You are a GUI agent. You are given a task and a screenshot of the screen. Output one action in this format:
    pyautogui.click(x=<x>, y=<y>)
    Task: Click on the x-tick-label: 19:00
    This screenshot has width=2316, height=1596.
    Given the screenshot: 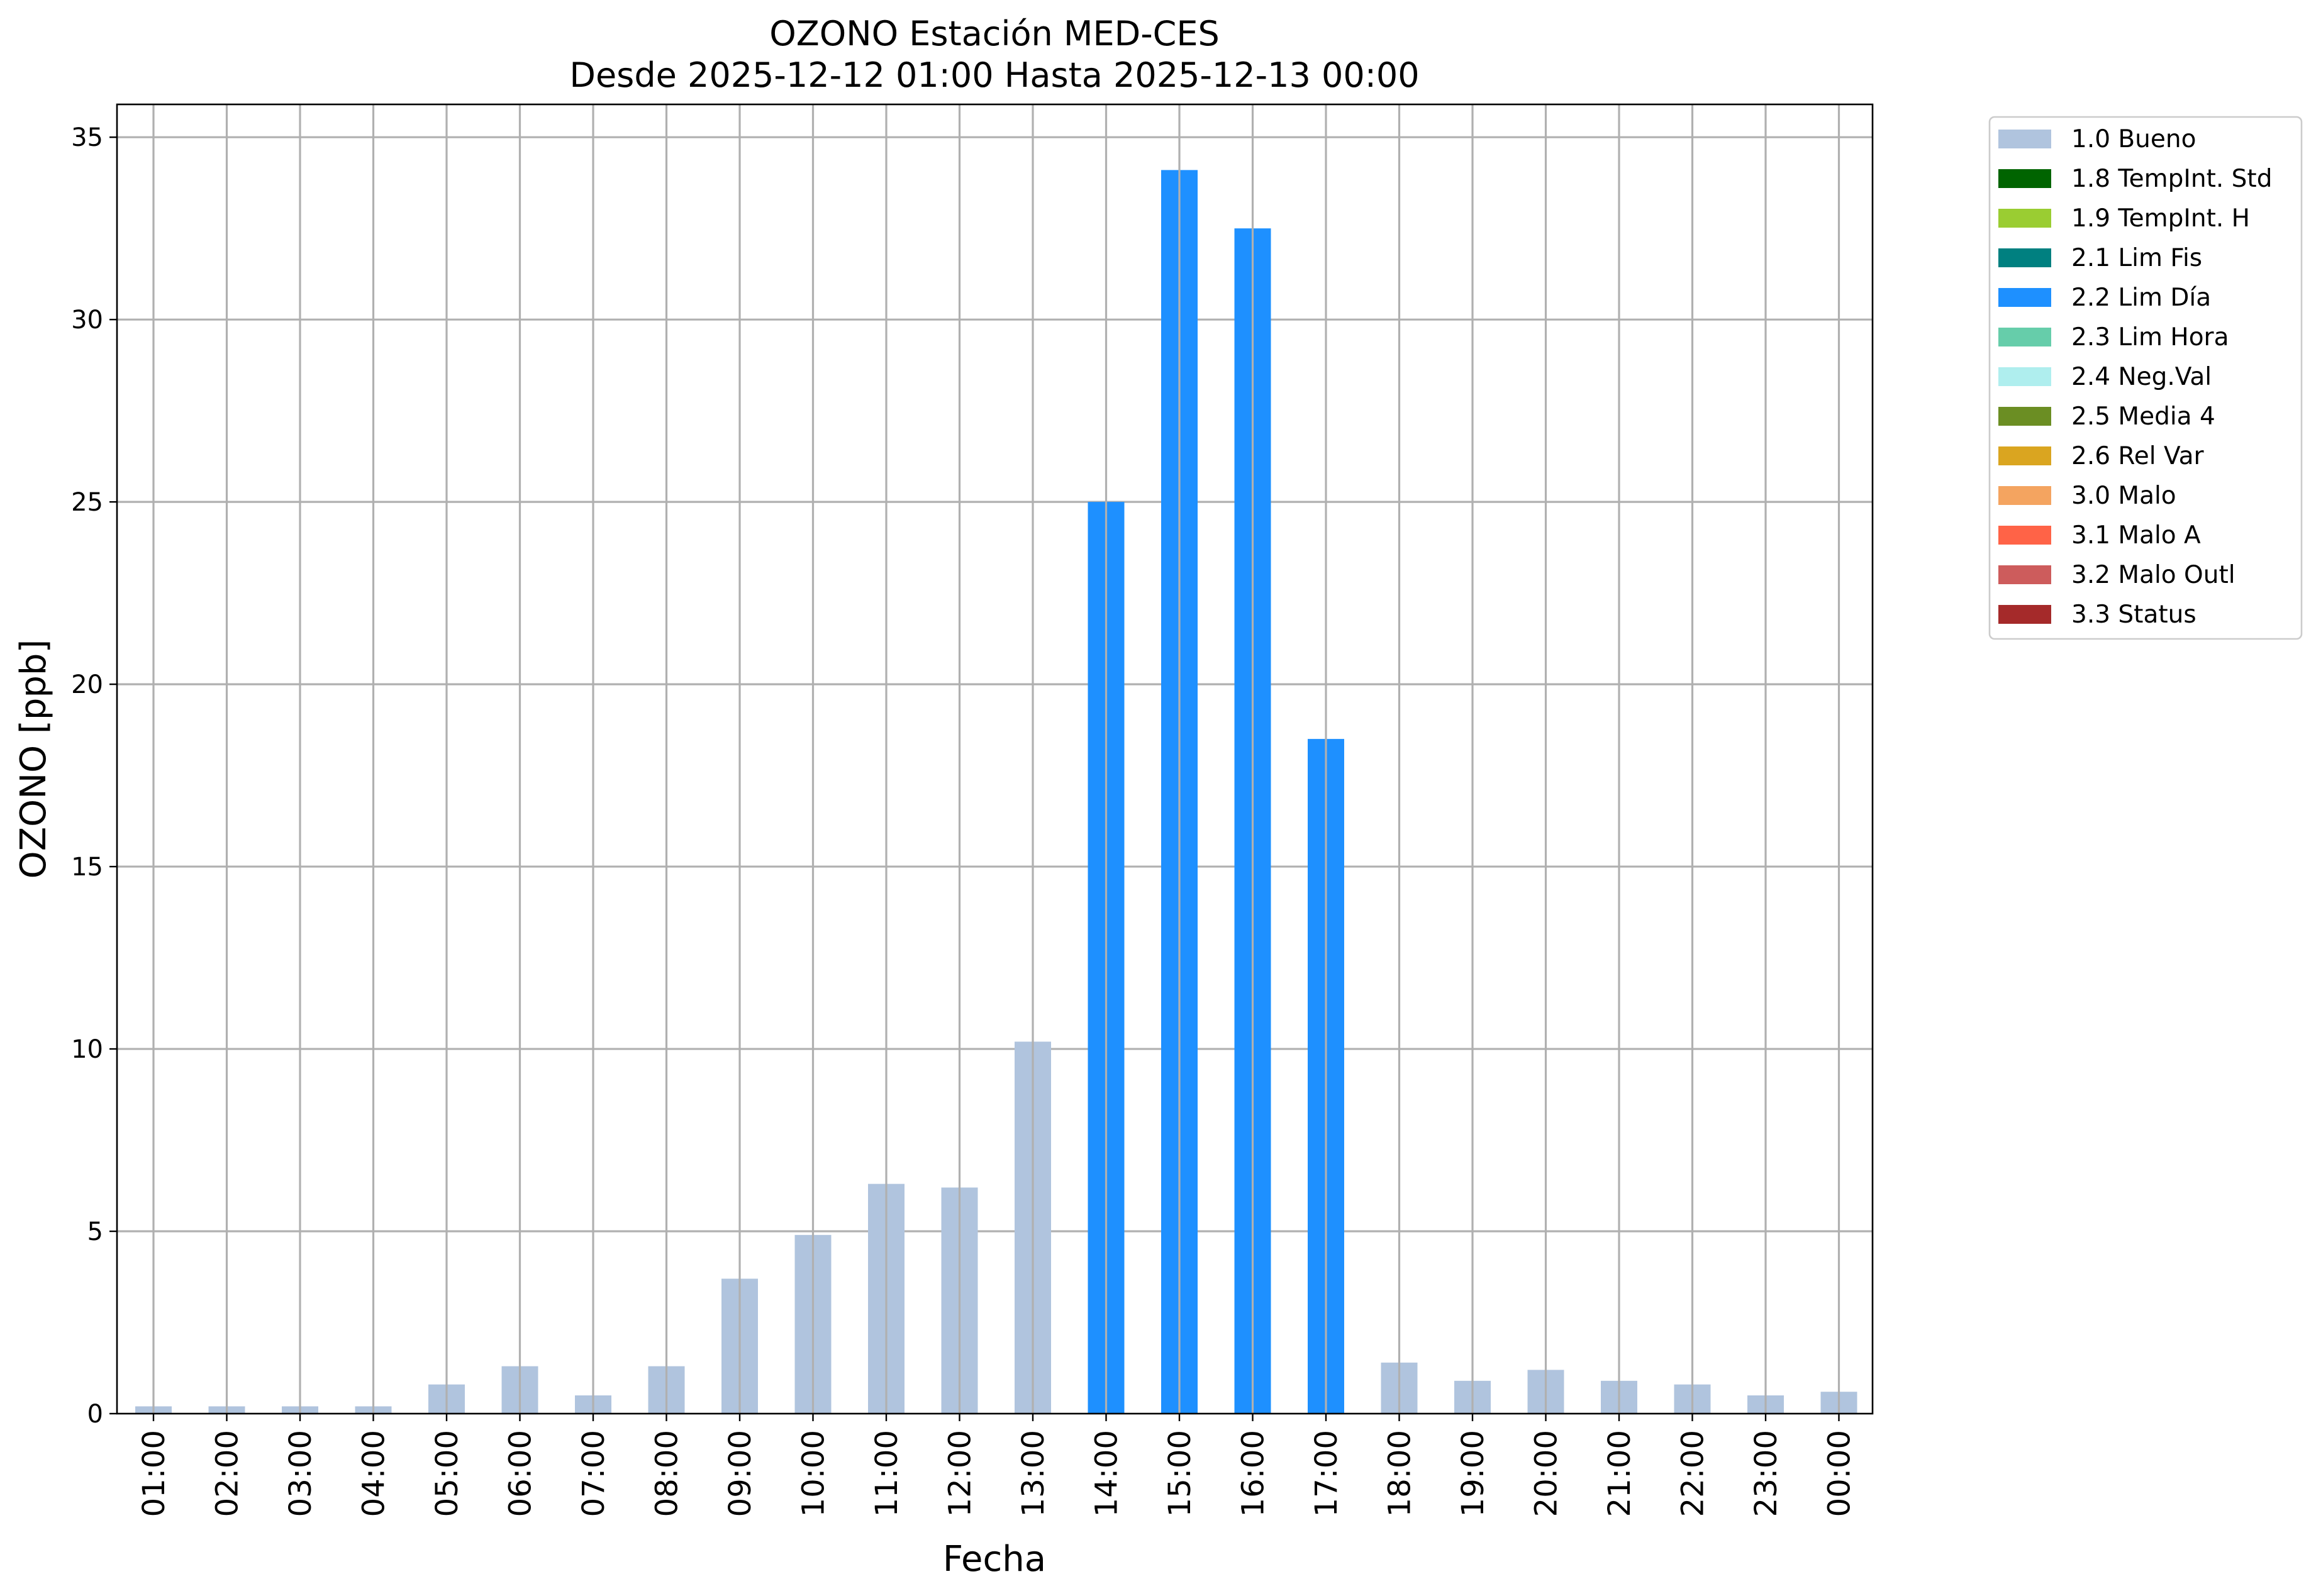 What is the action you would take?
    pyautogui.click(x=1473, y=1473)
    